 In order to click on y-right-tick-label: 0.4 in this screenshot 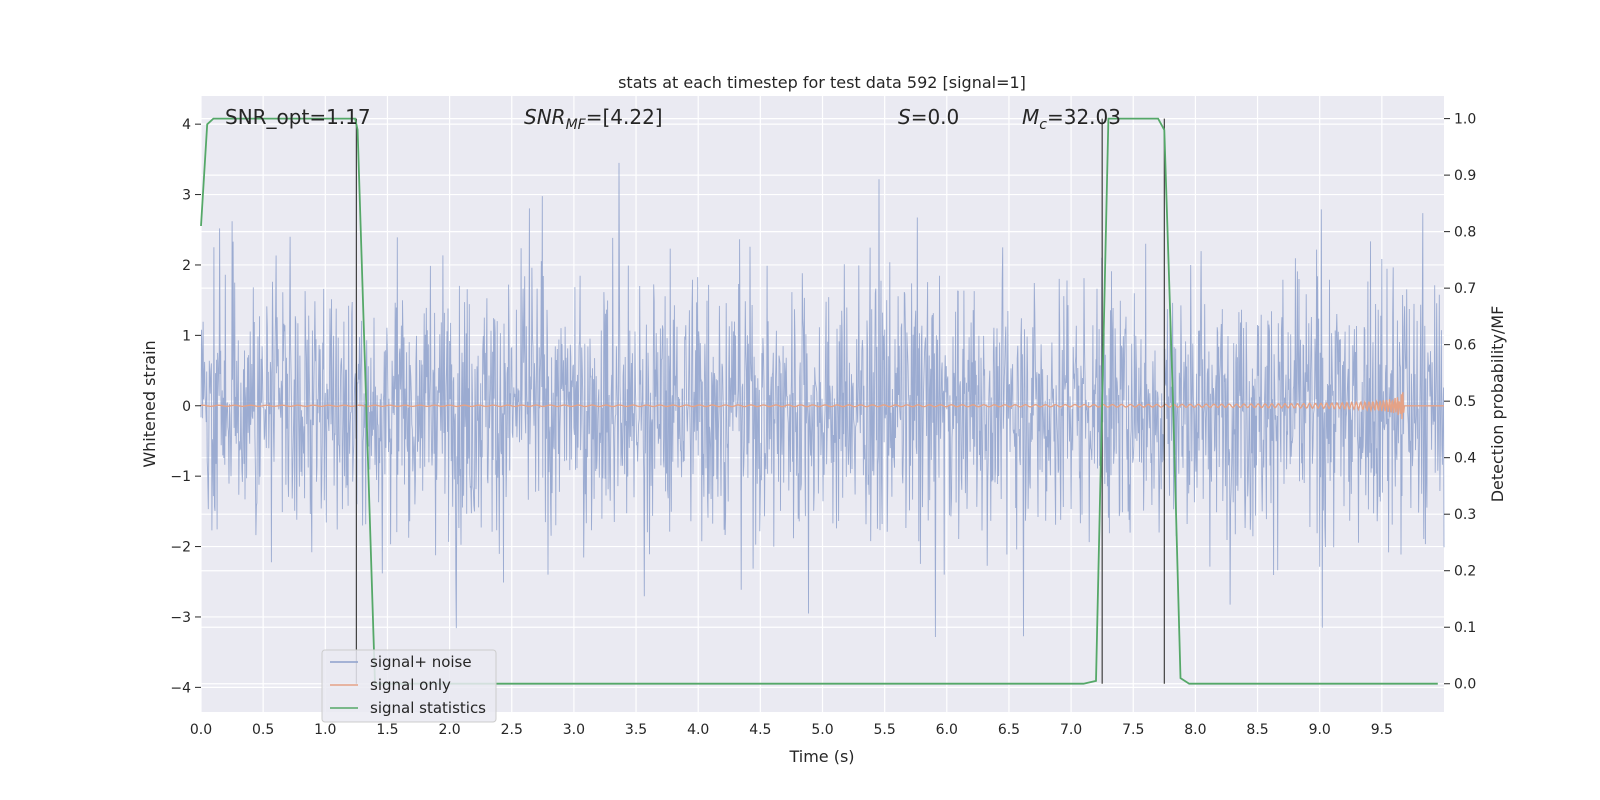, I will do `click(1465, 459)`.